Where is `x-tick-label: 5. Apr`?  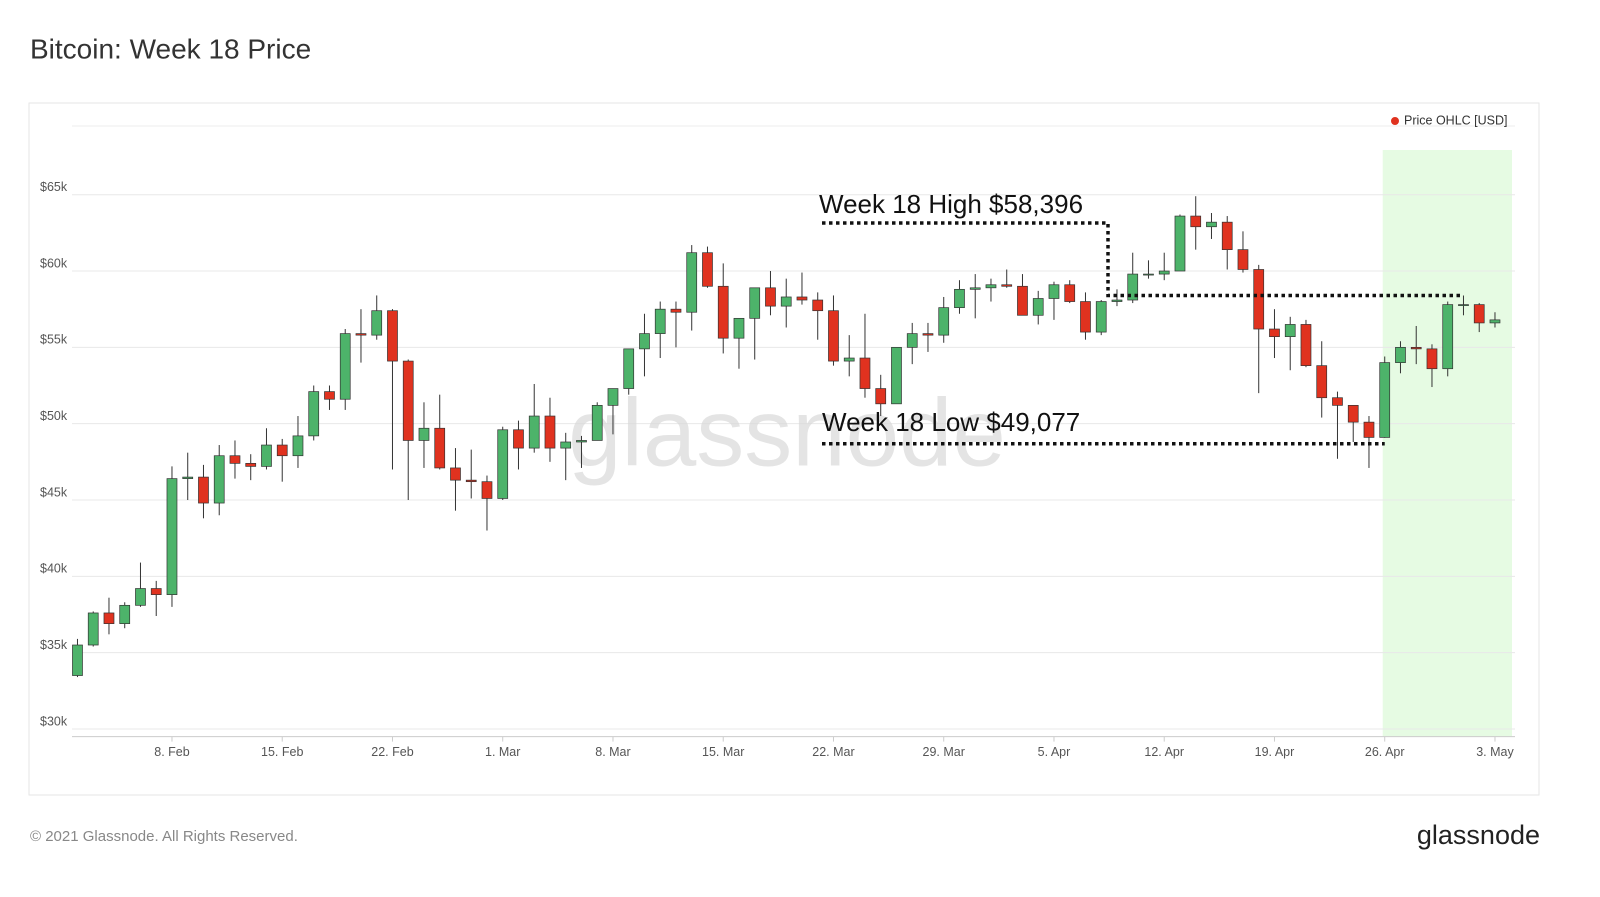
x-tick-label: 5. Apr is located at coordinates (1054, 752).